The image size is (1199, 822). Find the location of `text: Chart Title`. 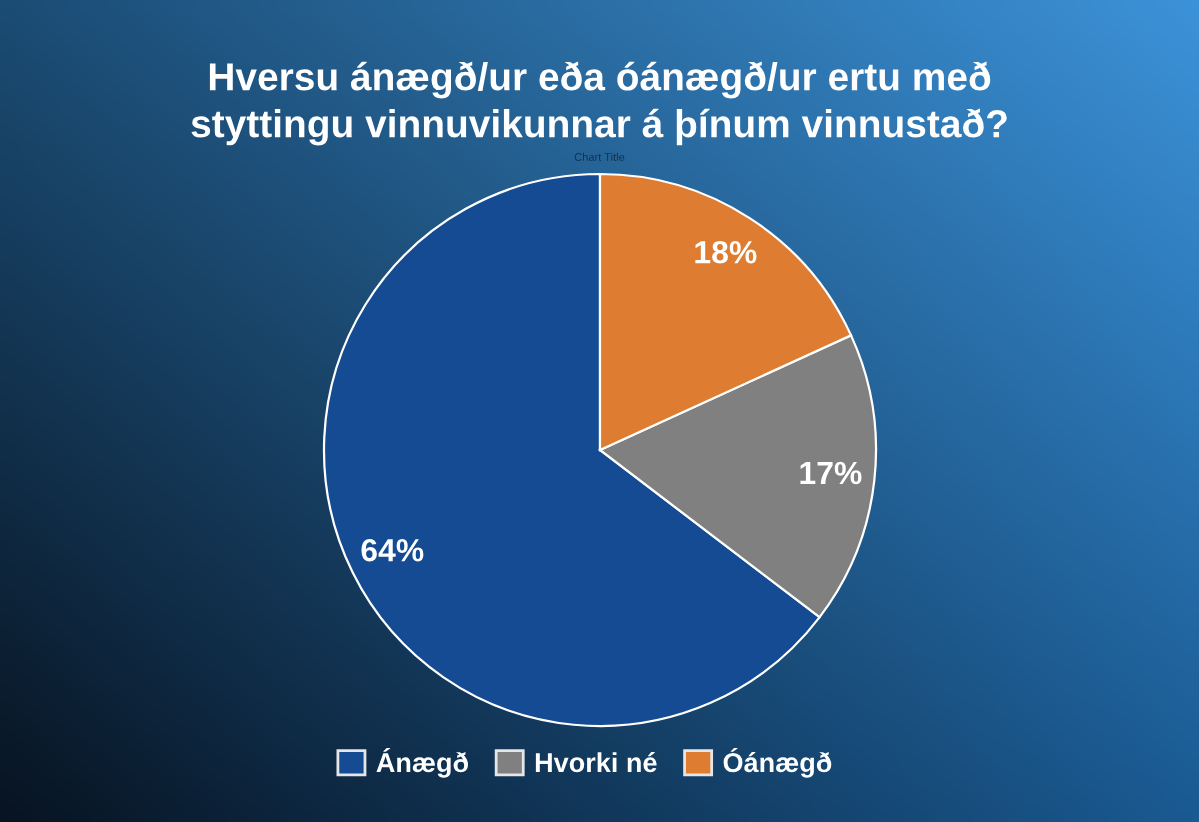

text: Chart Title is located at coordinates (599, 156).